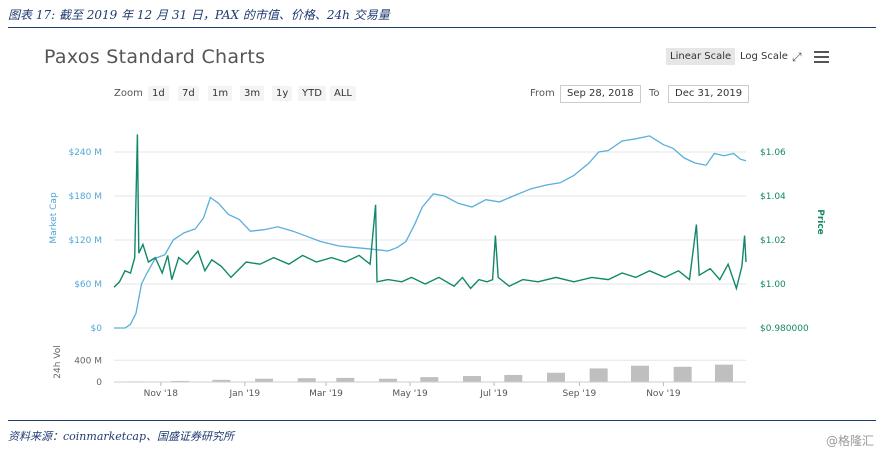  Describe the element at coordinates (343, 93) in the screenshot. I see `zoom-all-button: ALL` at that location.